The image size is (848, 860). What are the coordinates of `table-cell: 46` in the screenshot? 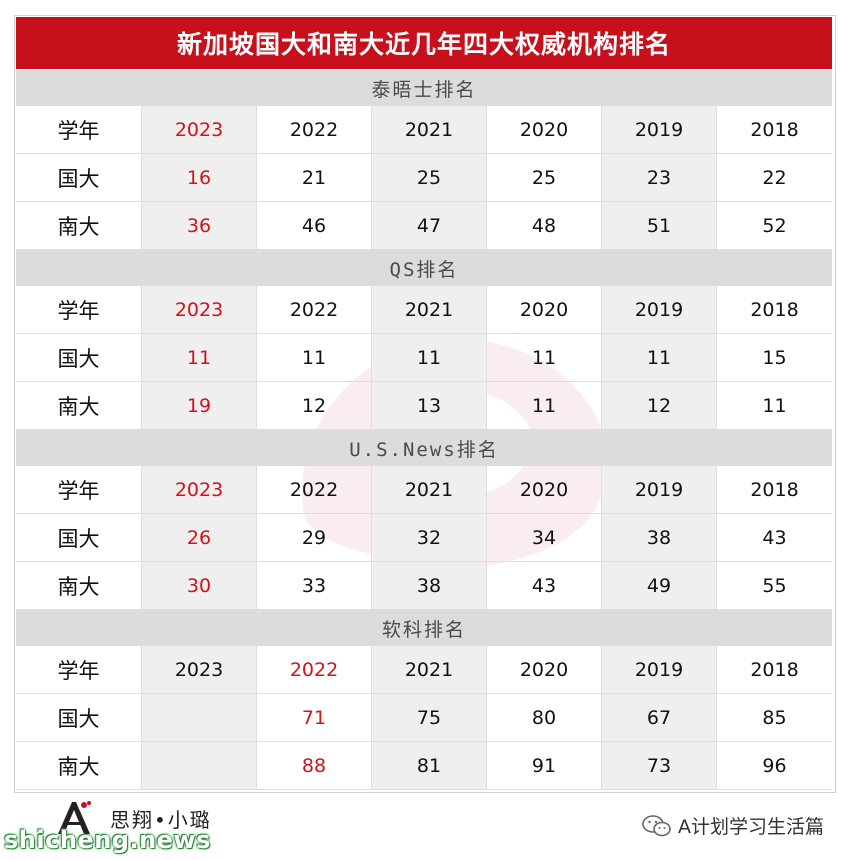 It's located at (314, 226).